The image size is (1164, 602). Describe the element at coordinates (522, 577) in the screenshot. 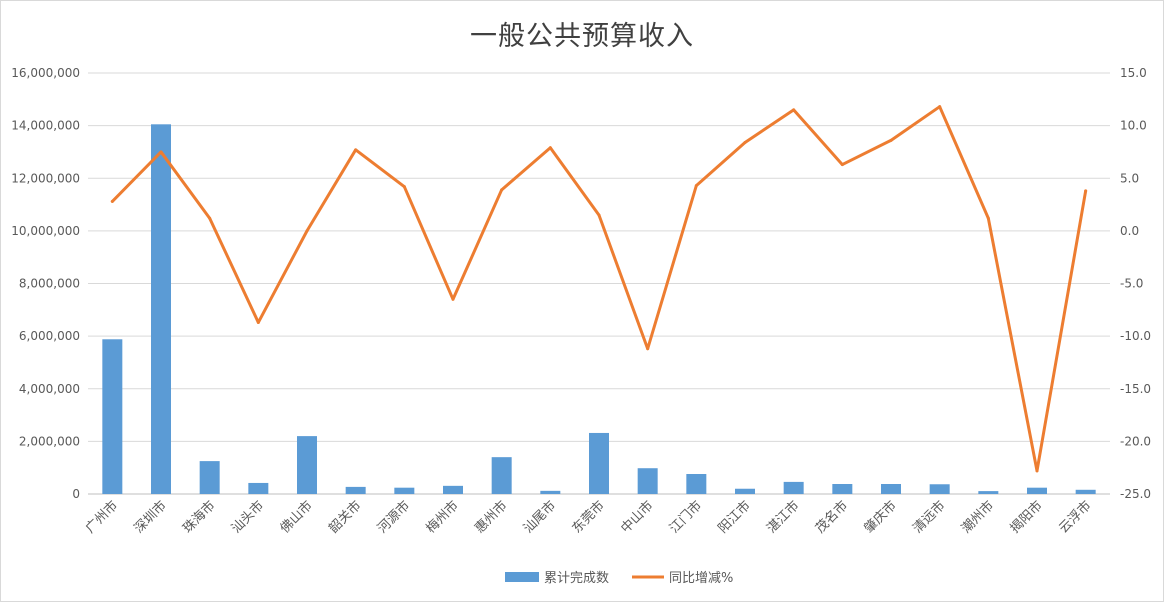

I see `legend-bar-swatch` at that location.